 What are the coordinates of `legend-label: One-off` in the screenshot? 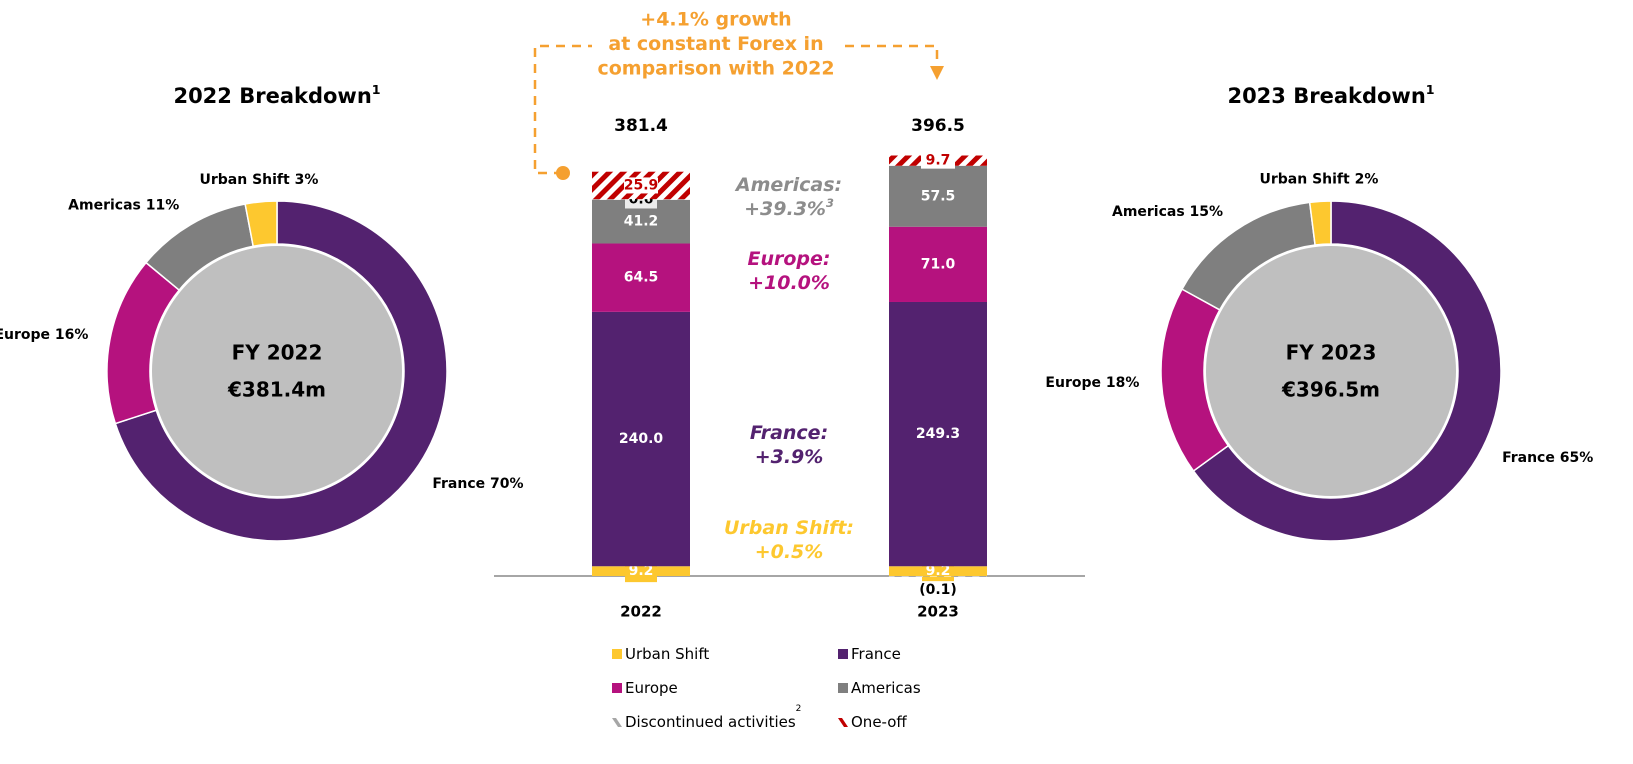 It's located at (879, 722).